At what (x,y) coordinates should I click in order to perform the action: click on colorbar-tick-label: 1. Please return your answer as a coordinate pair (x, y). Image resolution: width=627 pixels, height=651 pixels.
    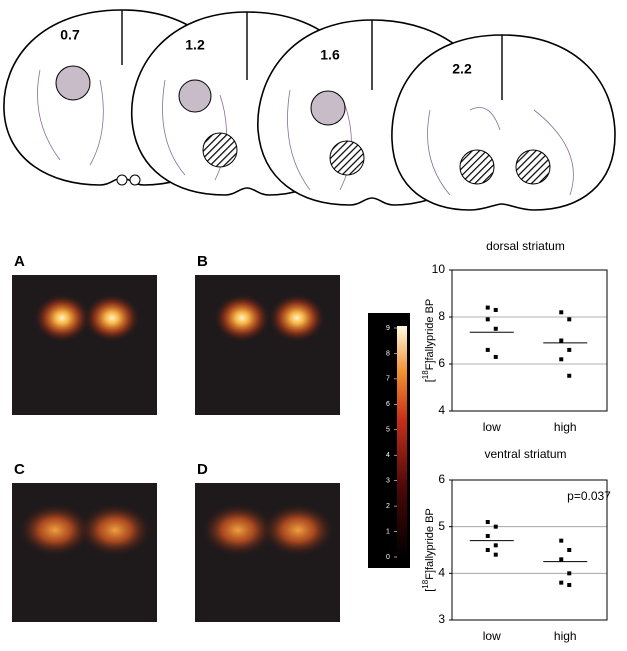
    Looking at the image, I should click on (388, 531).